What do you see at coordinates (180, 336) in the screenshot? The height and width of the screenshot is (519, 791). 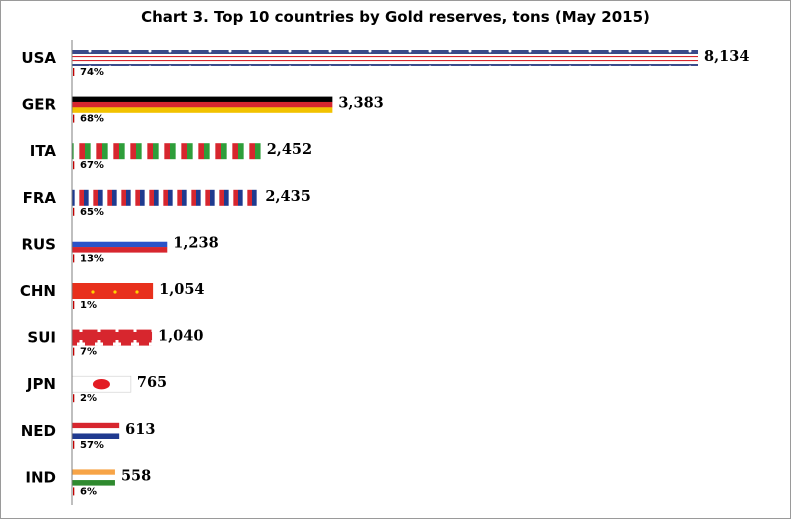 I see `value-label: 1,040` at bounding box center [180, 336].